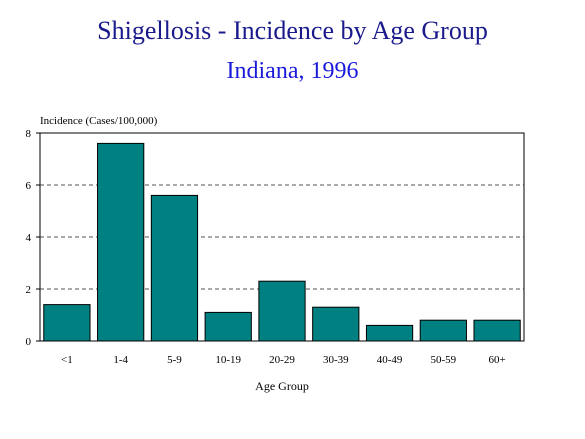  I want to click on x-tick-label: 5-9, so click(174, 360).